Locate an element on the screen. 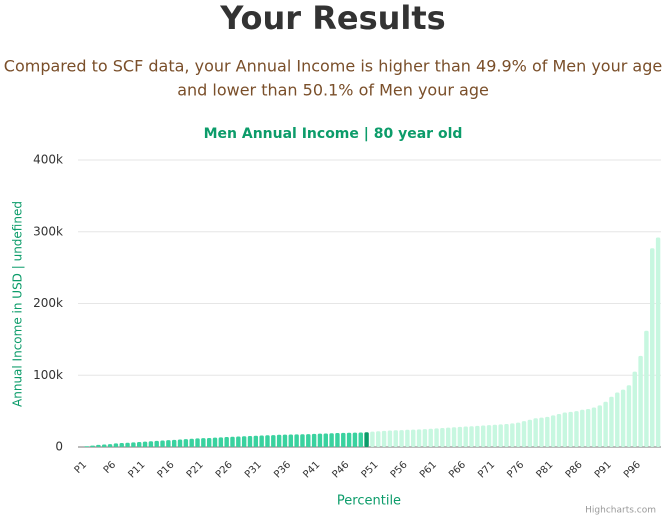 The height and width of the screenshot is (519, 667). x-tick-label: P86 is located at coordinates (574, 469).